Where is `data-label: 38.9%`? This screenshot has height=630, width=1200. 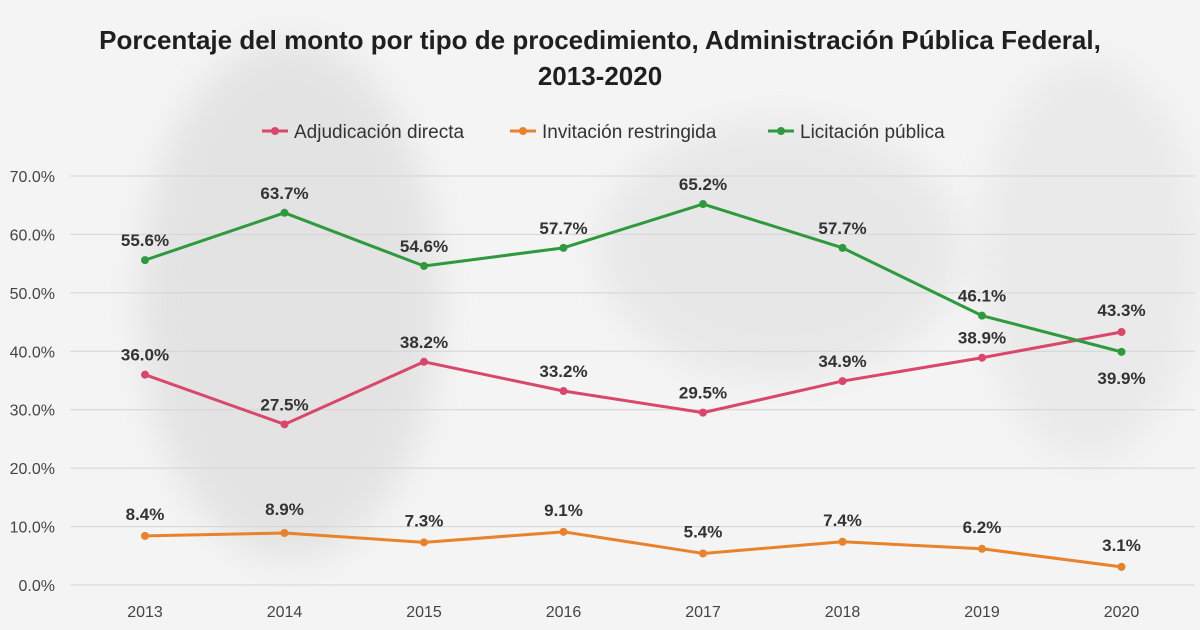
data-label: 38.9% is located at coordinates (982, 338).